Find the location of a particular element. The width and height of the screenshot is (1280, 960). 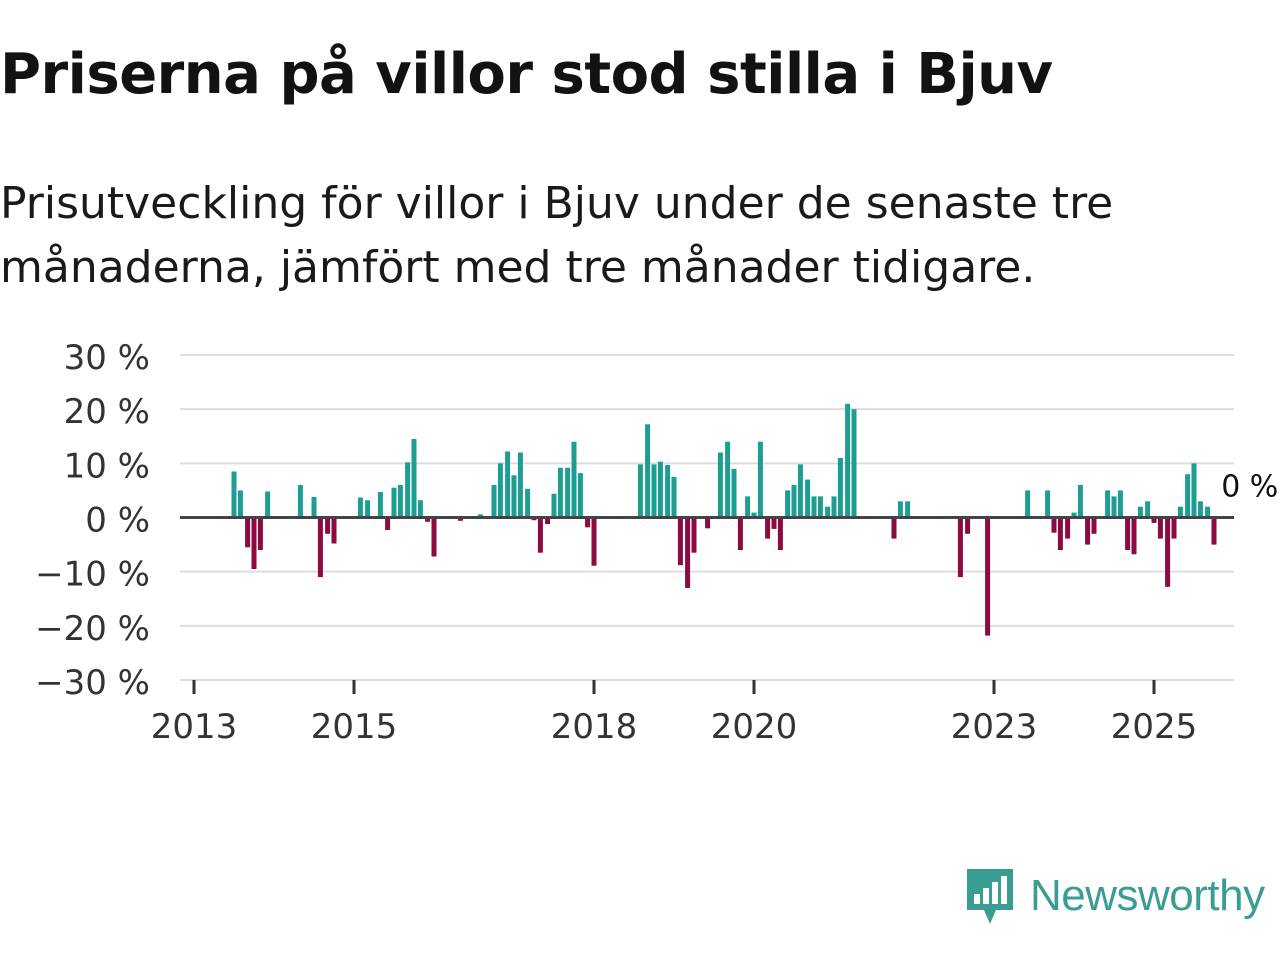

annotation: 0 % is located at coordinates (1248, 486).